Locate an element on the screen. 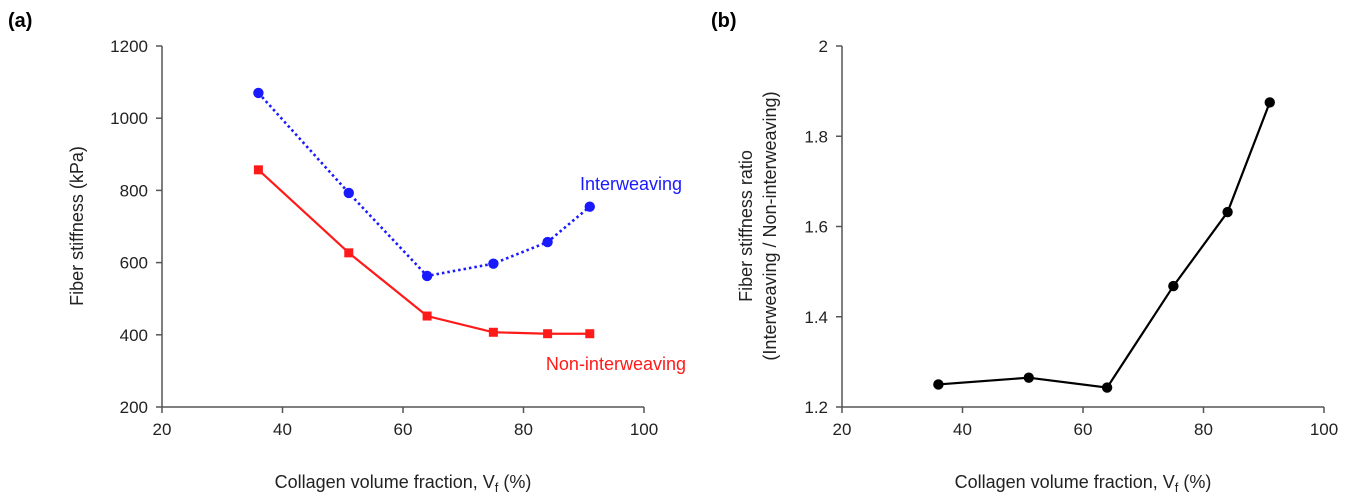  y-tick-label: 2 is located at coordinates (823, 46).